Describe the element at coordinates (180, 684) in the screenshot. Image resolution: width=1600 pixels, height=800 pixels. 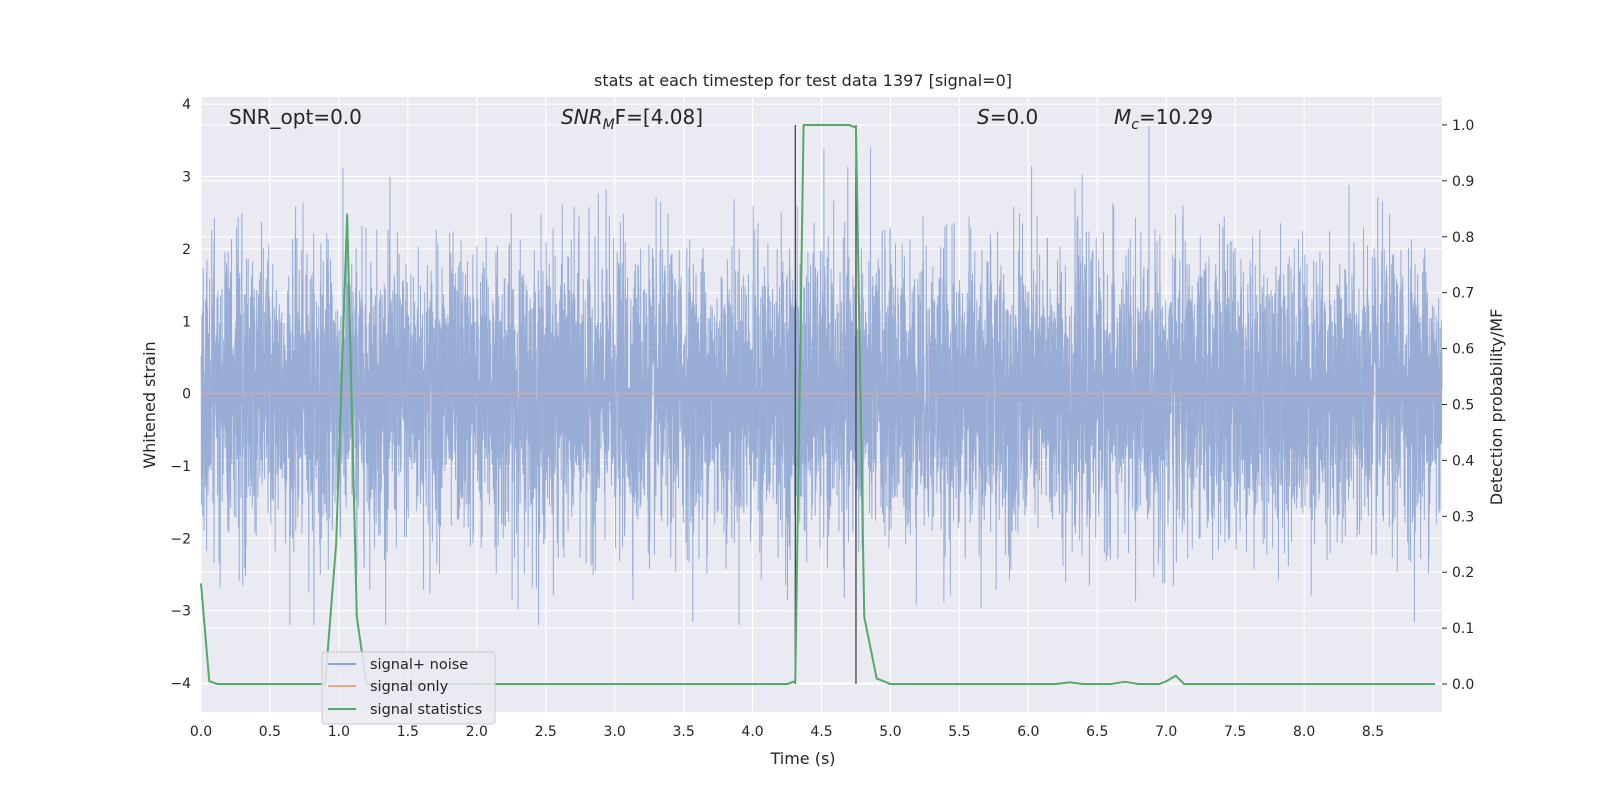
I see `left-y-tick-label: −4` at that location.